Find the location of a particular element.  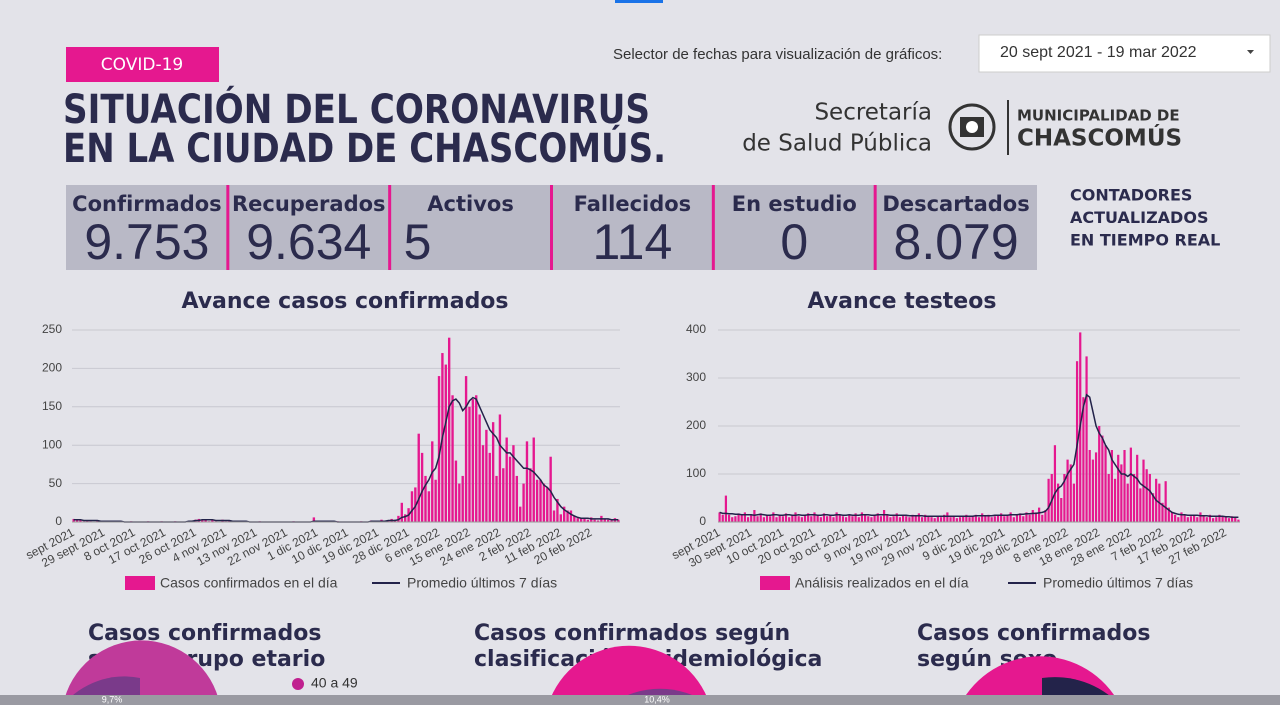

pies is located at coordinates (591, 672).